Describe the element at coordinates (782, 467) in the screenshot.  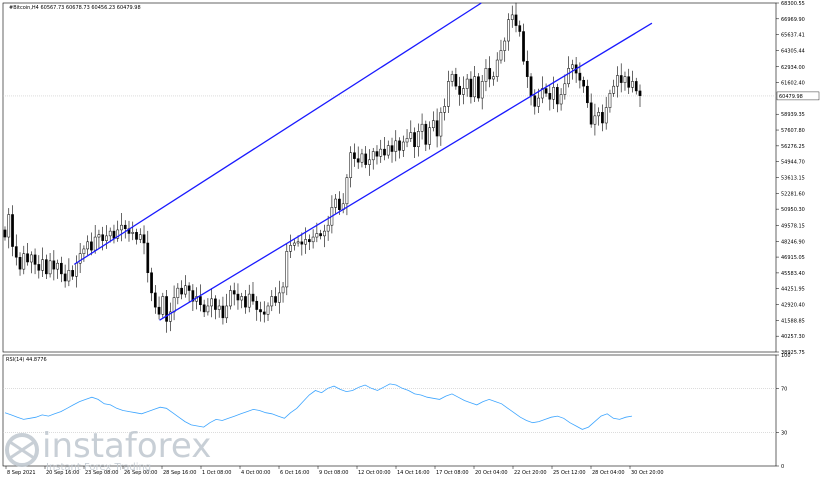
I see `rsi-tick-label: 0` at that location.